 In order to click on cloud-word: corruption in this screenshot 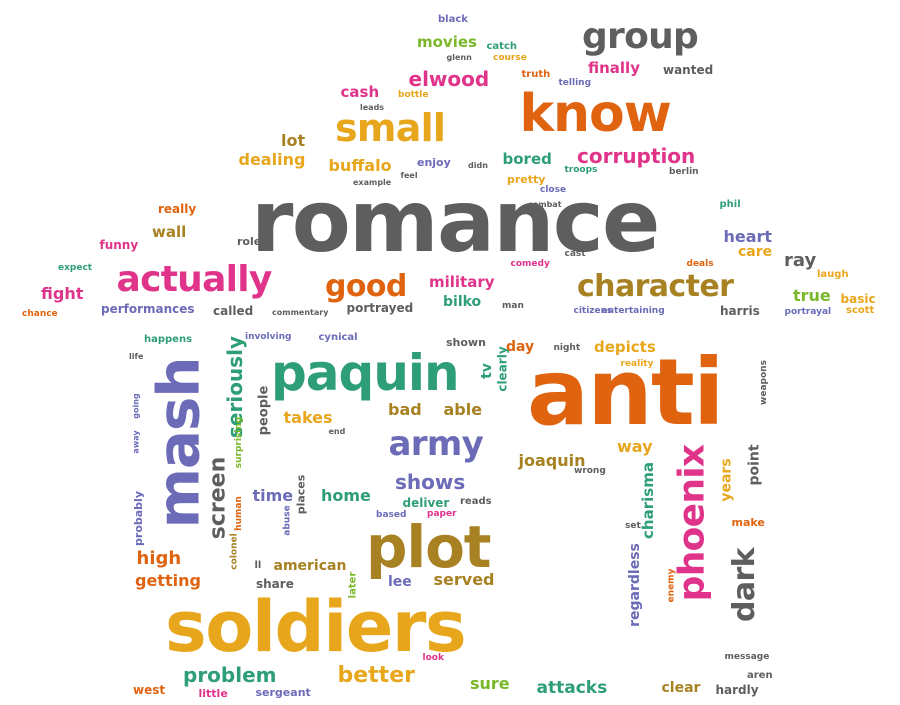, I will do `click(636, 156)`.